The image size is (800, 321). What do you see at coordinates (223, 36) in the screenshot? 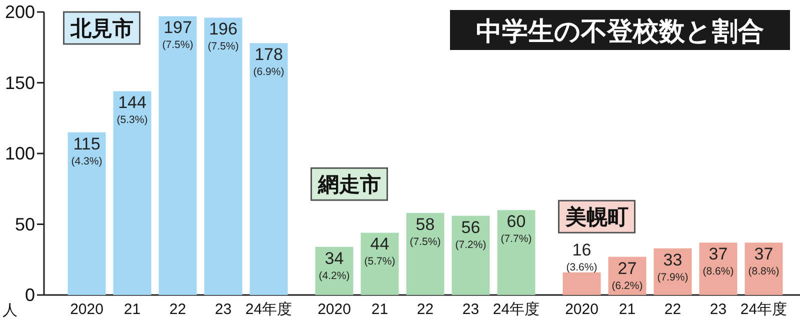
I see `data-label: 196 (7.5%)` at bounding box center [223, 36].